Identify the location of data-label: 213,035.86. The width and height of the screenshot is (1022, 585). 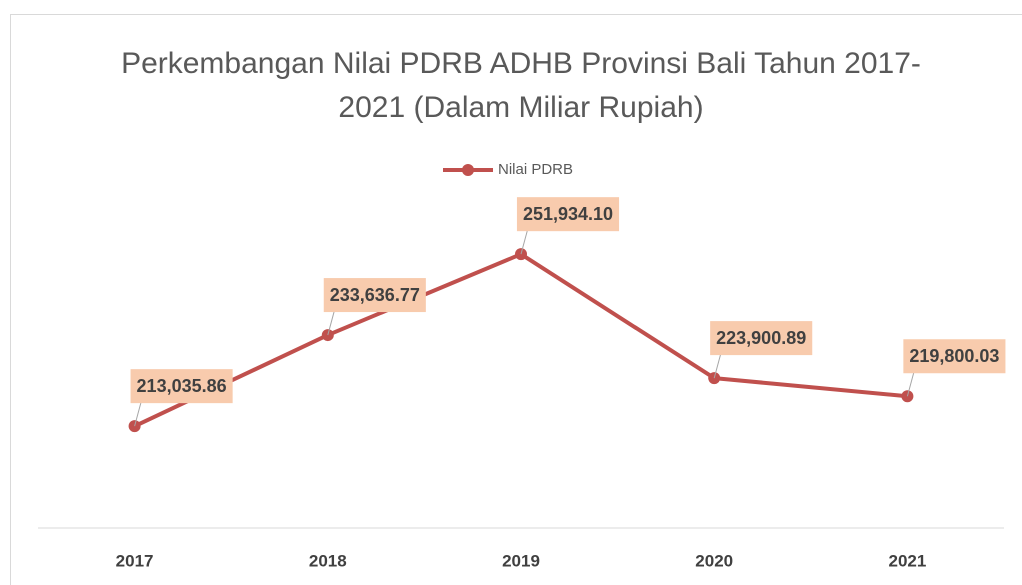
(181, 386).